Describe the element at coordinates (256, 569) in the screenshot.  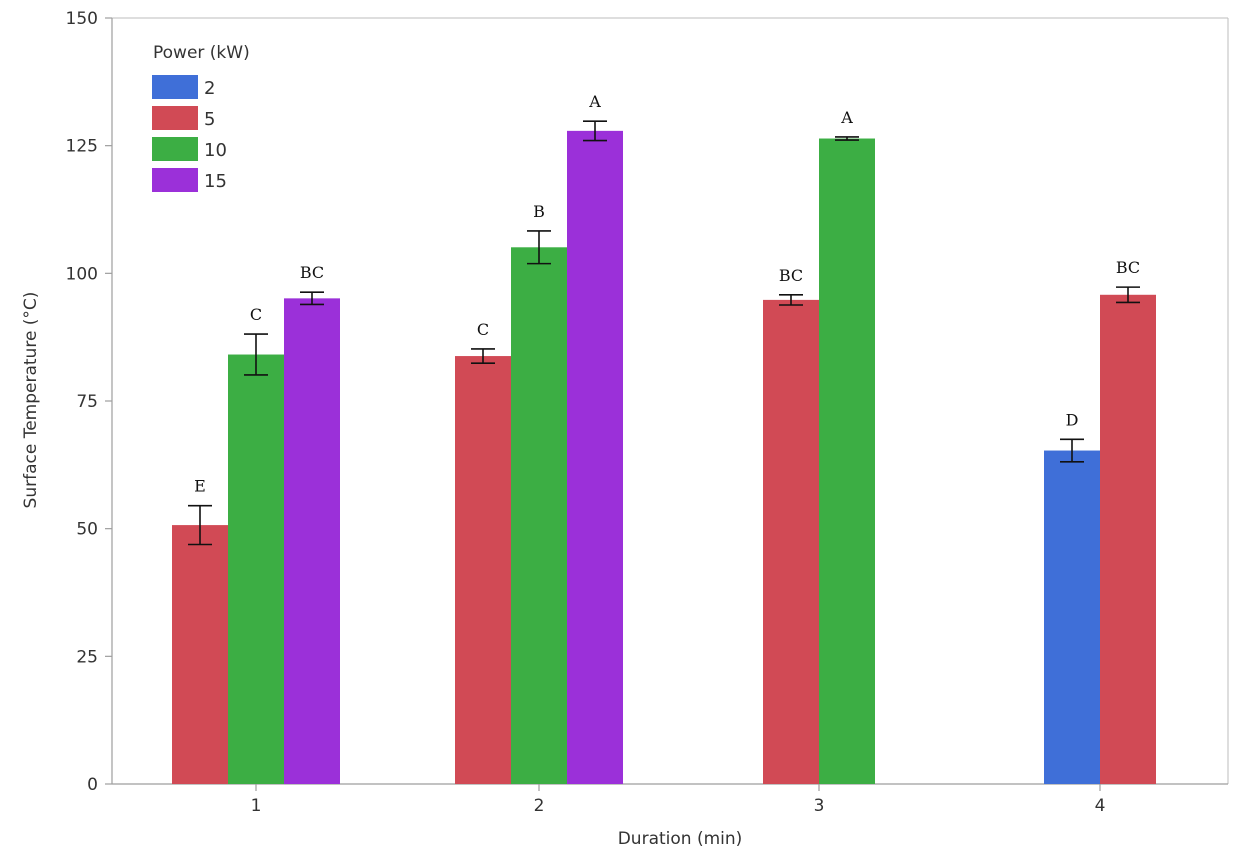
I see `bar-10kw-dur1` at that location.